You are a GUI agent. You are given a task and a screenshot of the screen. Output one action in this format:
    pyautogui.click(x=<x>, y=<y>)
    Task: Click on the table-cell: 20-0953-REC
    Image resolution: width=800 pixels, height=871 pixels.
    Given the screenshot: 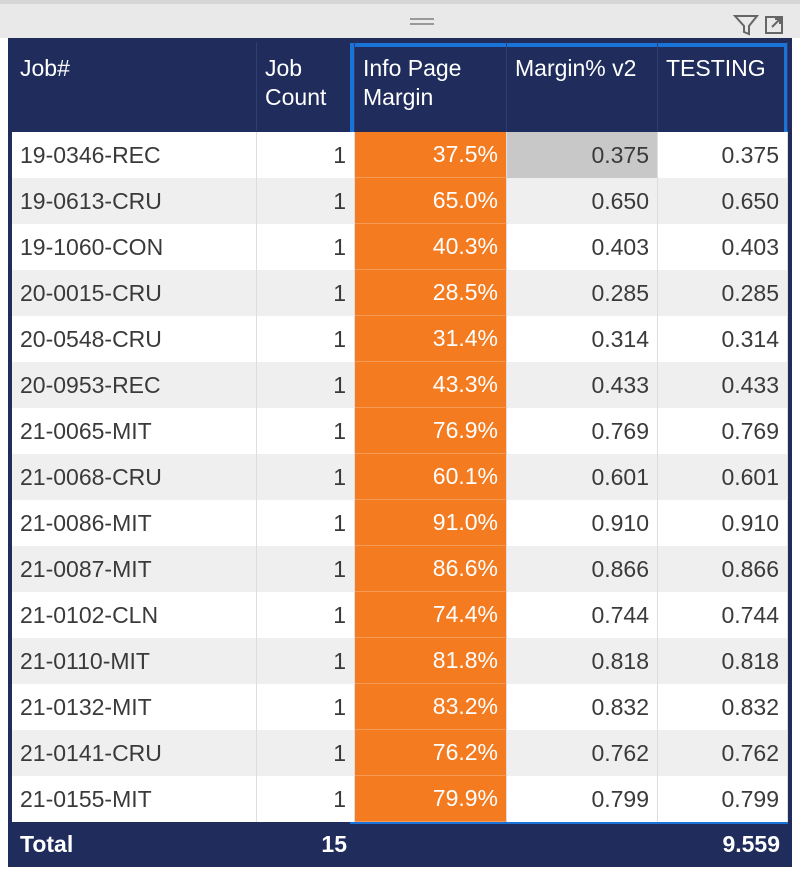 What is the action you would take?
    pyautogui.click(x=134, y=385)
    